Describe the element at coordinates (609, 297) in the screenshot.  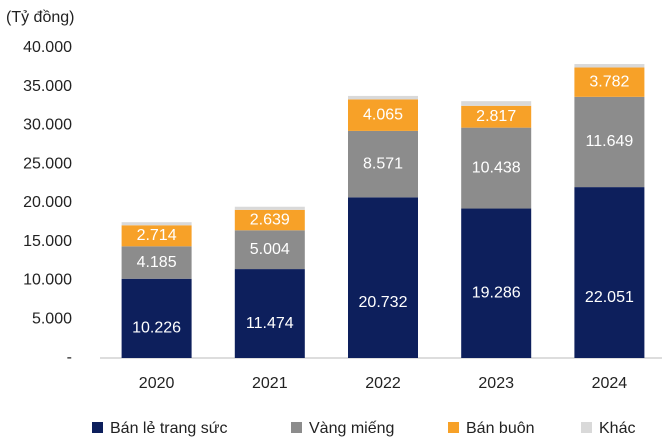
I see `data-label: 22.051` at that location.